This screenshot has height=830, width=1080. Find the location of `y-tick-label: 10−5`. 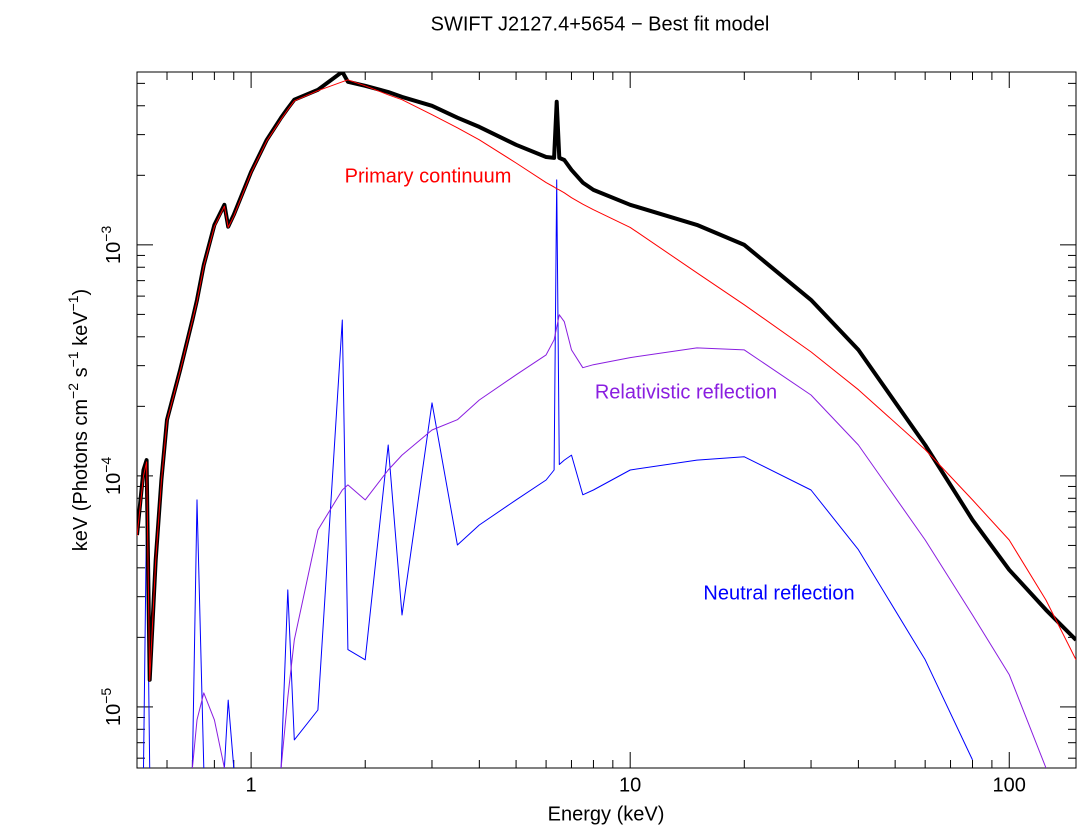

y-tick-label: 10−5 is located at coordinates (112, 707).